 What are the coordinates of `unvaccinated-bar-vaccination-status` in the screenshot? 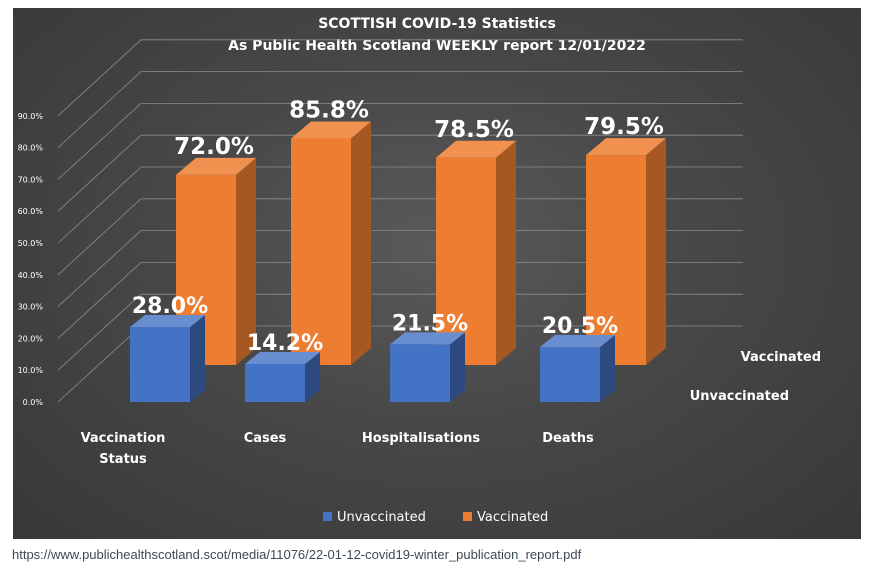 It's located at (167, 358).